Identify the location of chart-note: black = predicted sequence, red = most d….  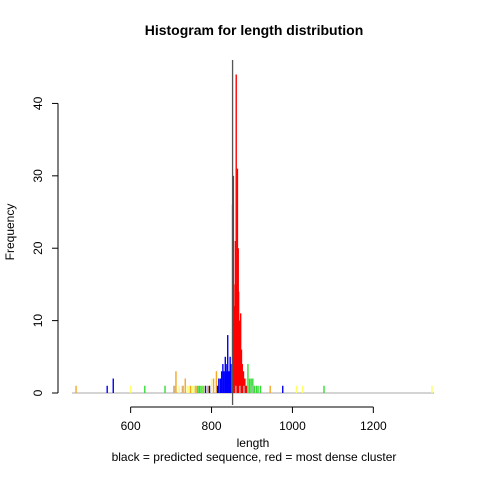
(254, 457).